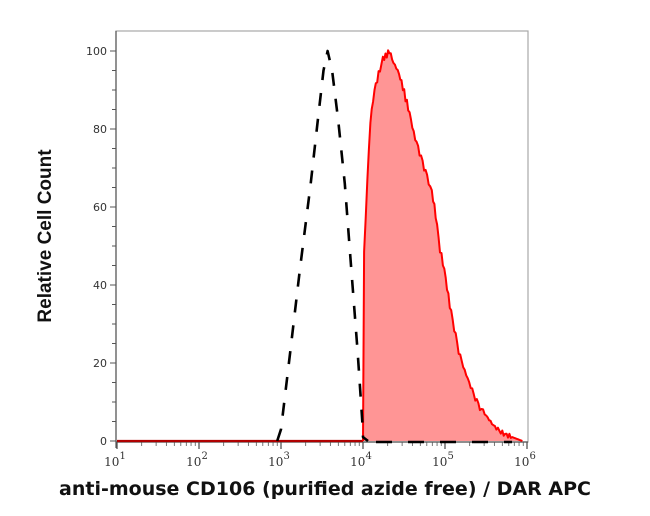 This screenshot has height=516, width=650. I want to click on x-tick-label: 10², so click(197, 460).